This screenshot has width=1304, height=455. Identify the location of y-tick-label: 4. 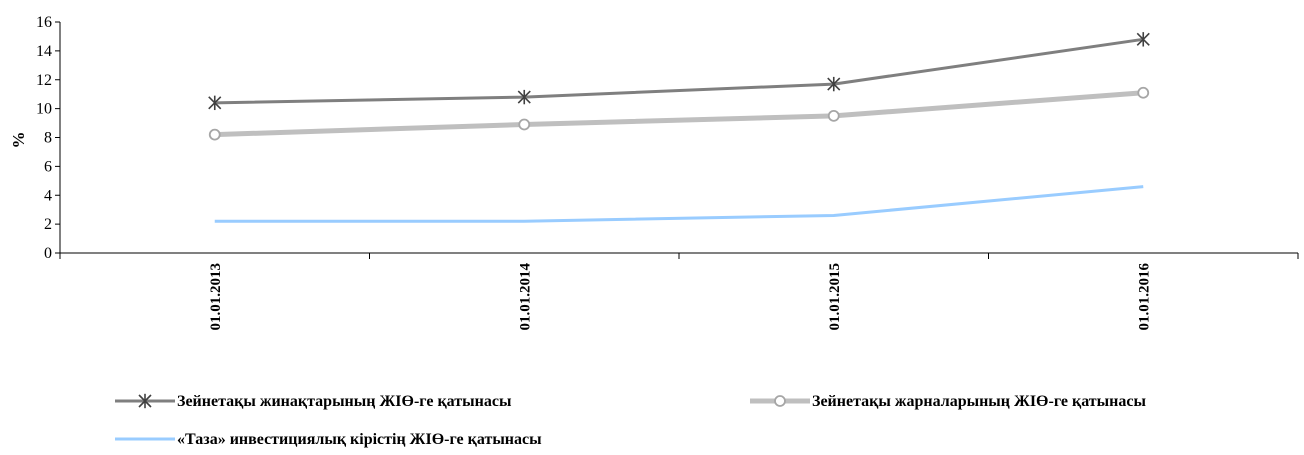
(48, 195).